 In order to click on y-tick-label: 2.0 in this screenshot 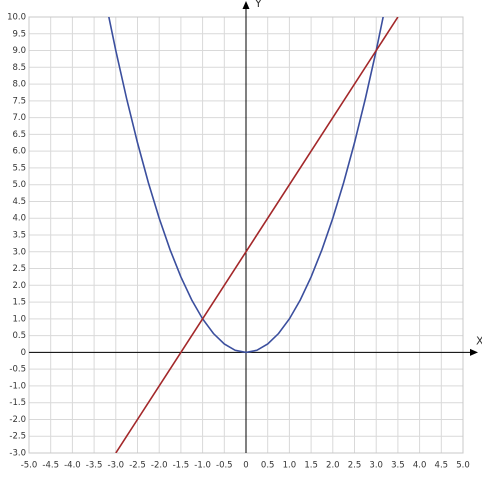, I will do `click(19, 286)`.